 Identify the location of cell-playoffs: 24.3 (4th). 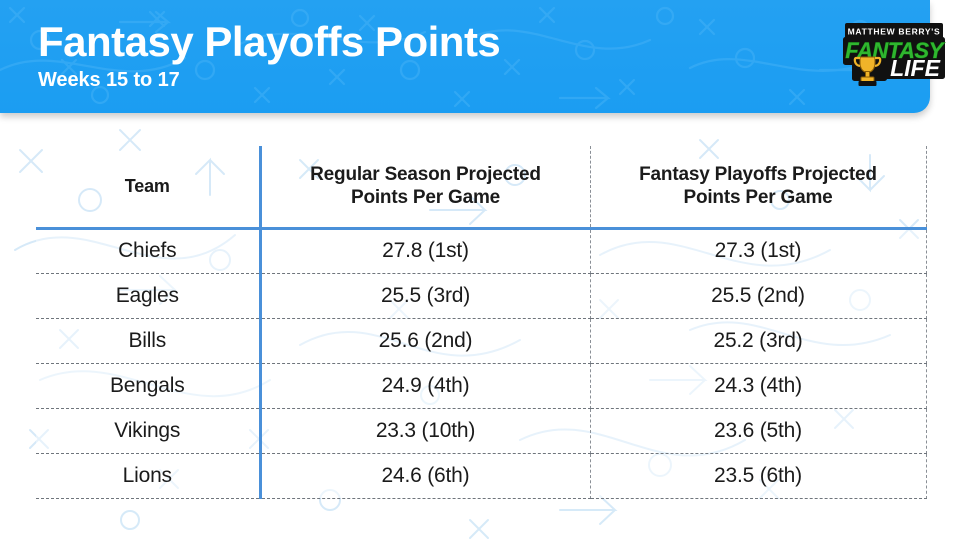
(758, 386).